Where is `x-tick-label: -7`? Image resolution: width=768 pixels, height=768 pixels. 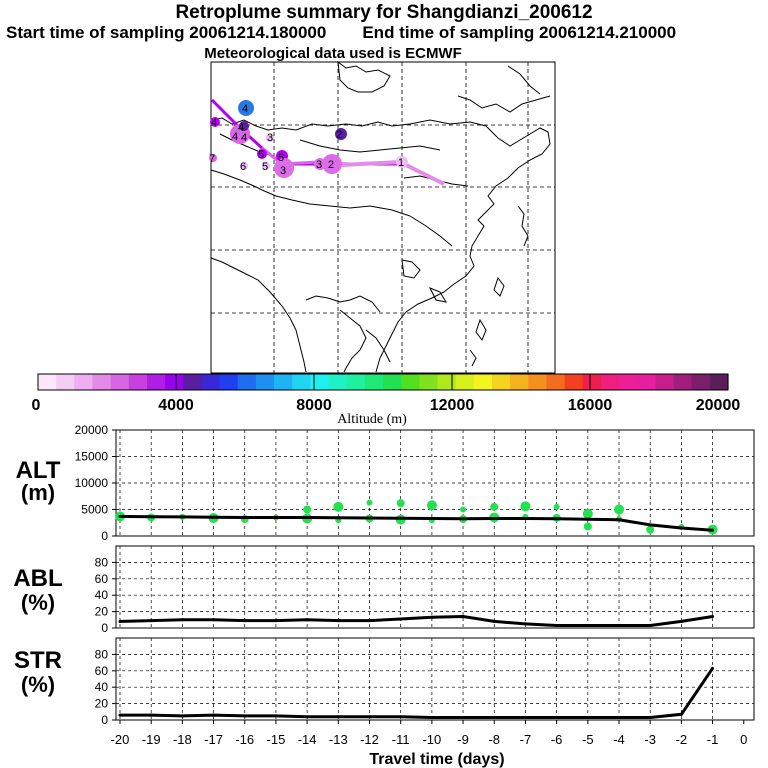 x-tick-label: -7 is located at coordinates (526, 739).